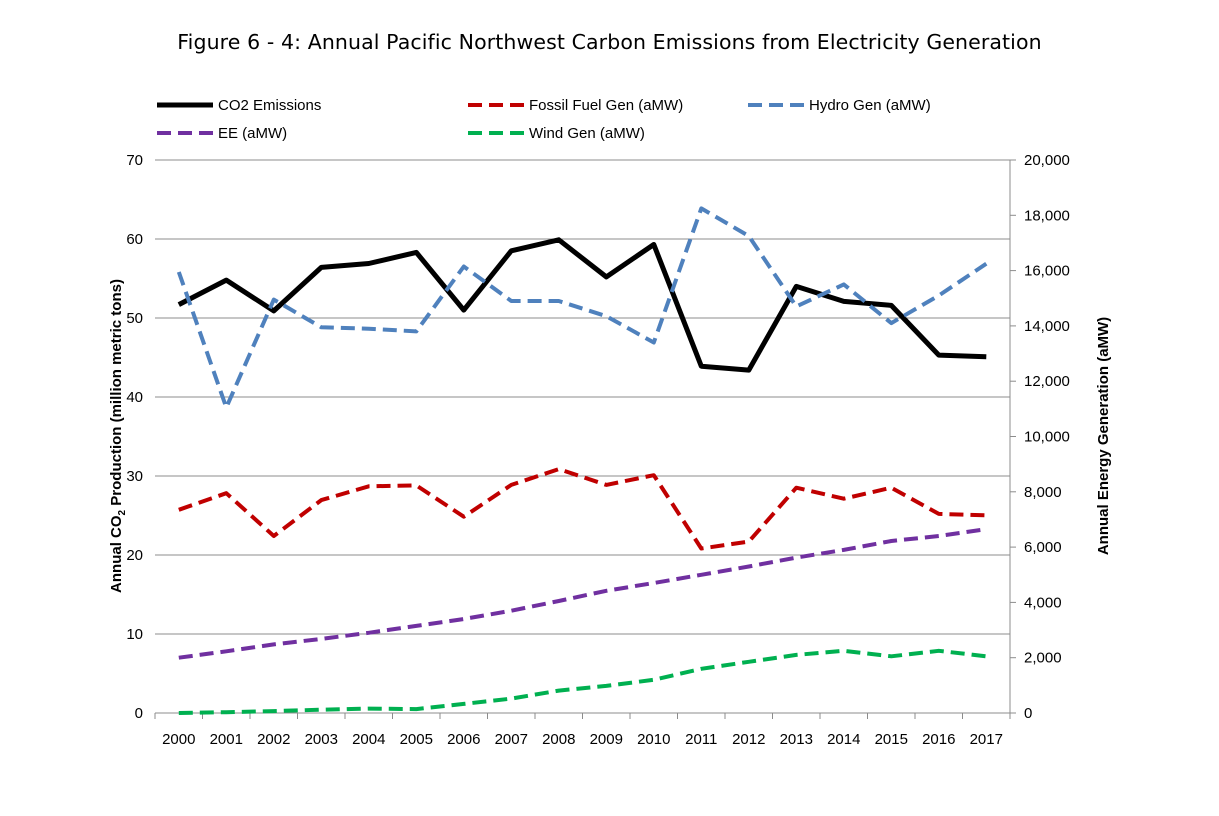  What do you see at coordinates (653, 739) in the screenshot?
I see `x-tick-label: 2010` at bounding box center [653, 739].